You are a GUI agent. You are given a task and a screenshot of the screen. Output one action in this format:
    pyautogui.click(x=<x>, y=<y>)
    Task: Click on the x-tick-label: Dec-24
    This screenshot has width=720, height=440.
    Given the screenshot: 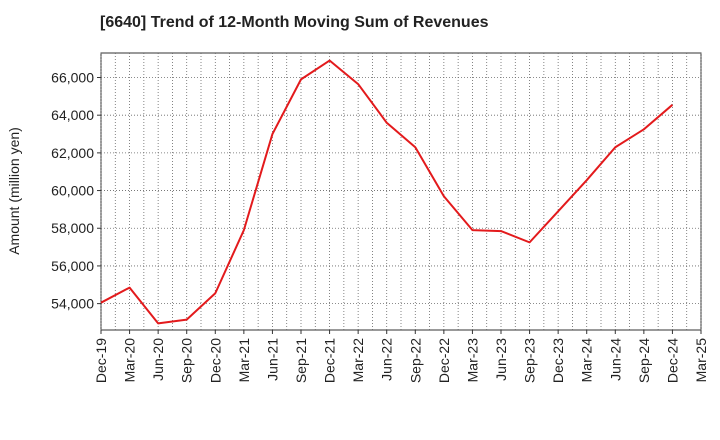 What is the action you would take?
    pyautogui.click(x=672, y=360)
    